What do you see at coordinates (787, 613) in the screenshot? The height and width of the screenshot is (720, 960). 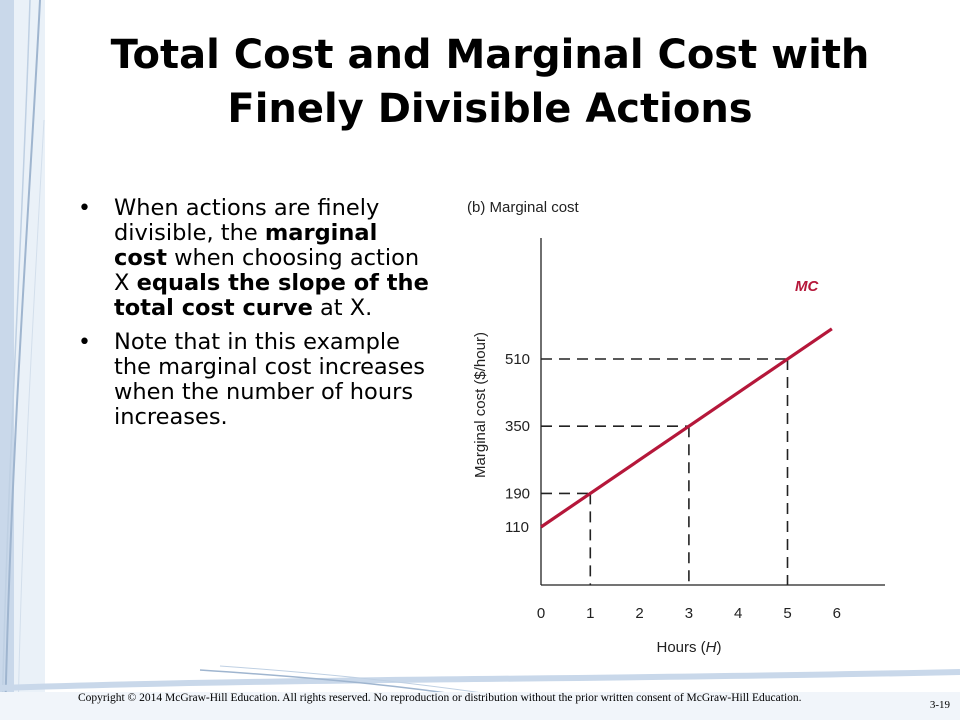 I see `x-tick-label: 5` at bounding box center [787, 613].